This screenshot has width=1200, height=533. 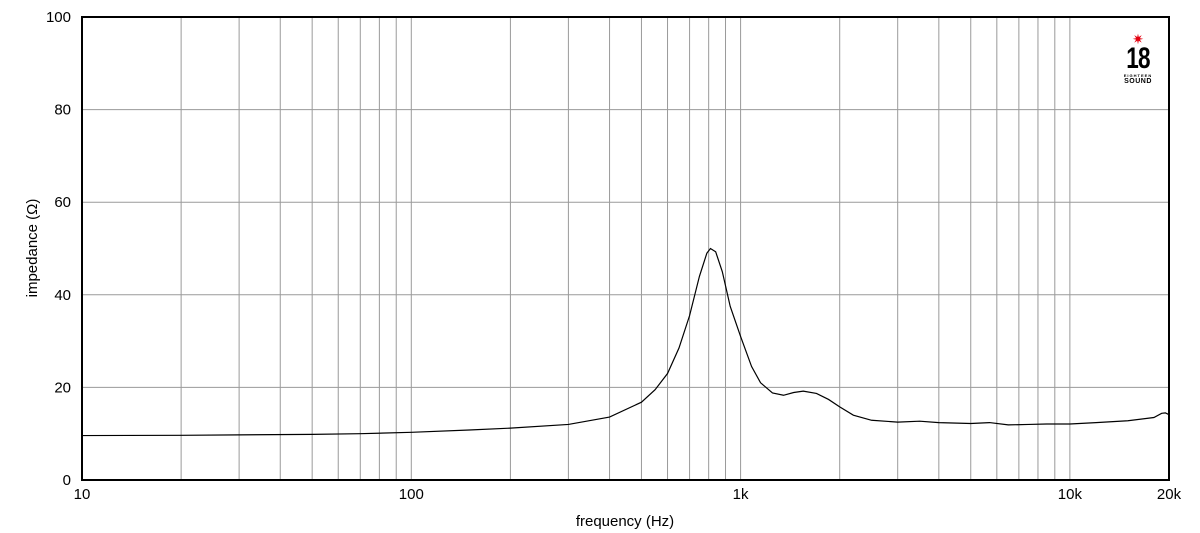 What do you see at coordinates (1070, 494) in the screenshot?
I see `x-tick-label: 10k` at bounding box center [1070, 494].